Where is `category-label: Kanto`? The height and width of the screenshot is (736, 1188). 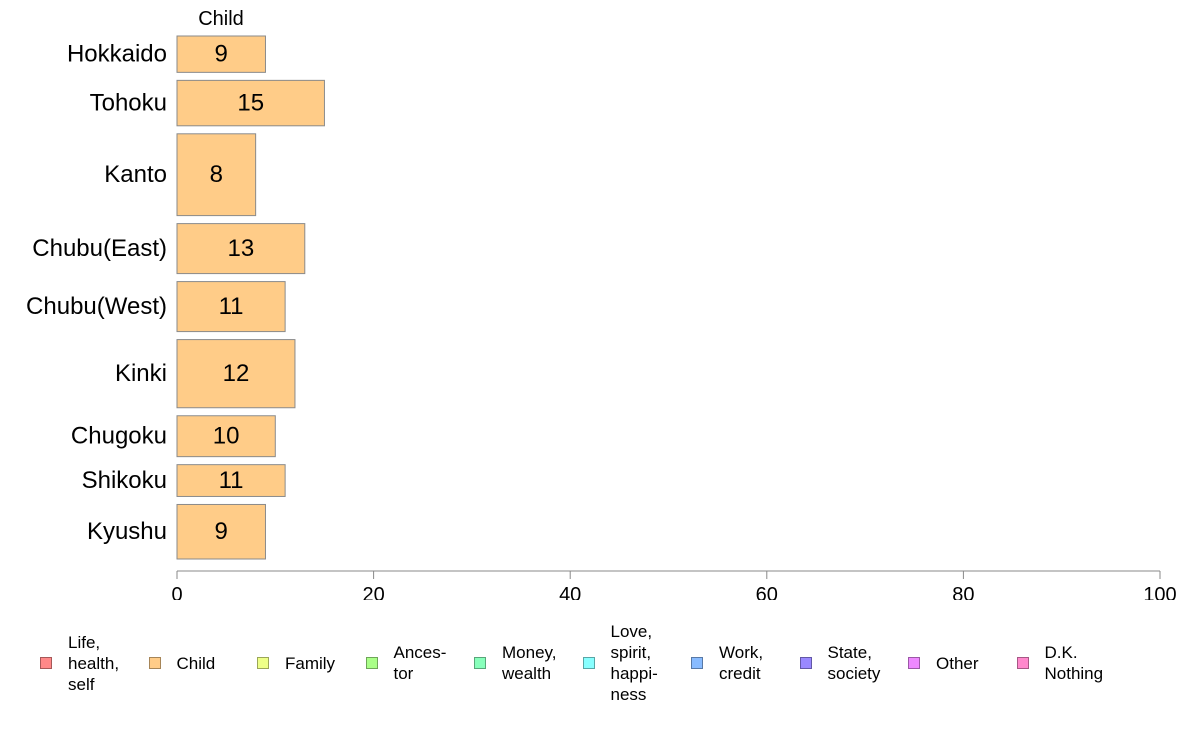
category-label: Kanto is located at coordinates (135, 174).